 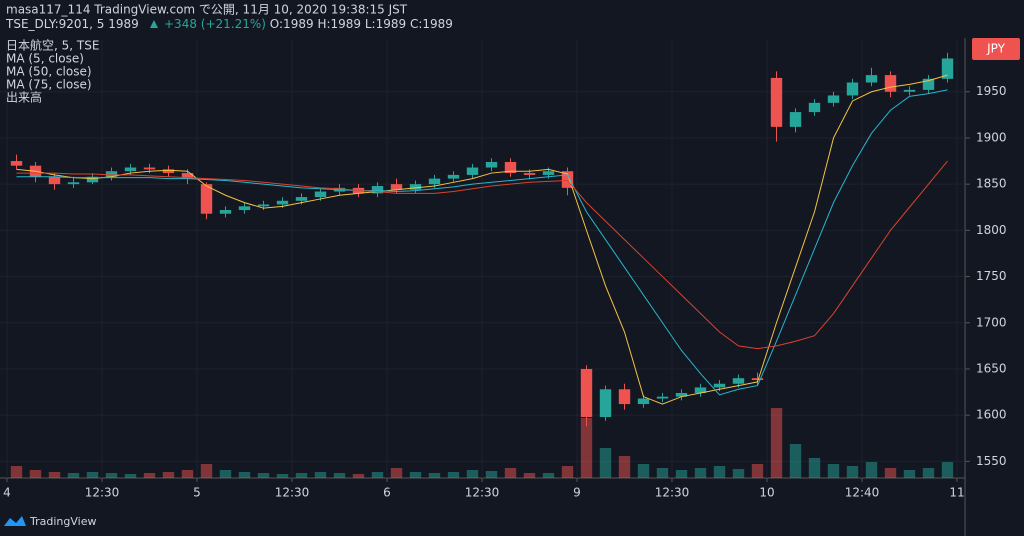 What do you see at coordinates (215, 24) in the screenshot?
I see `change: +348 (+21.21%)` at bounding box center [215, 24].